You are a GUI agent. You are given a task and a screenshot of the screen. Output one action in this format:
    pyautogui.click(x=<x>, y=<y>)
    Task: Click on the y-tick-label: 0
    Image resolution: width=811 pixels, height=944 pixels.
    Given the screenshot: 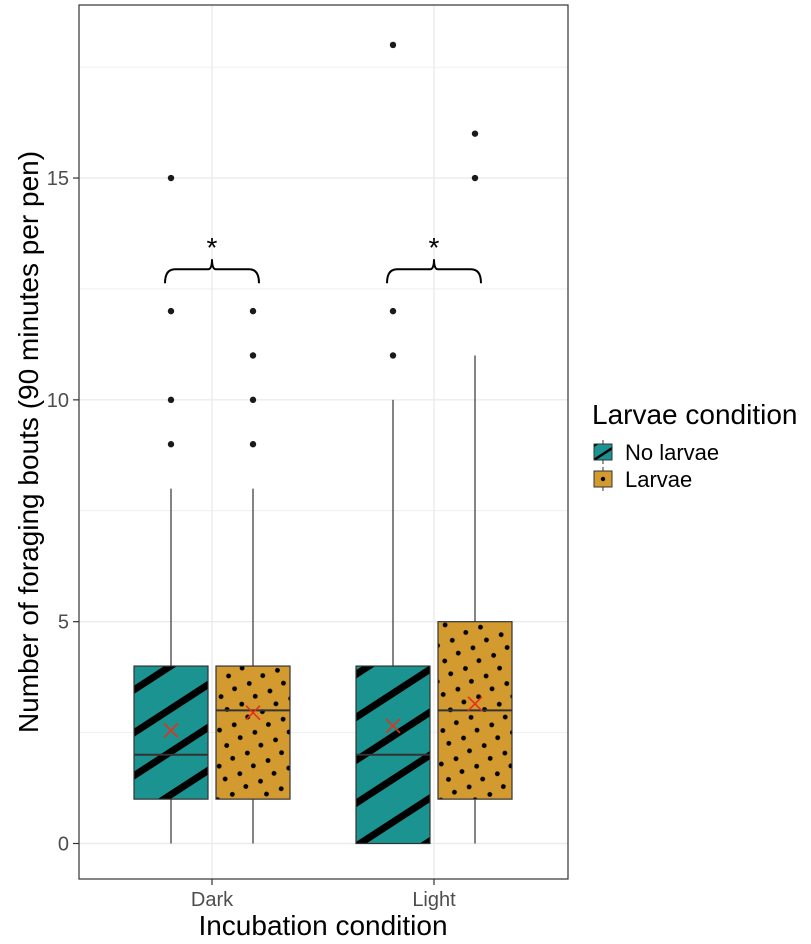 What is the action you would take?
    pyautogui.click(x=63, y=845)
    